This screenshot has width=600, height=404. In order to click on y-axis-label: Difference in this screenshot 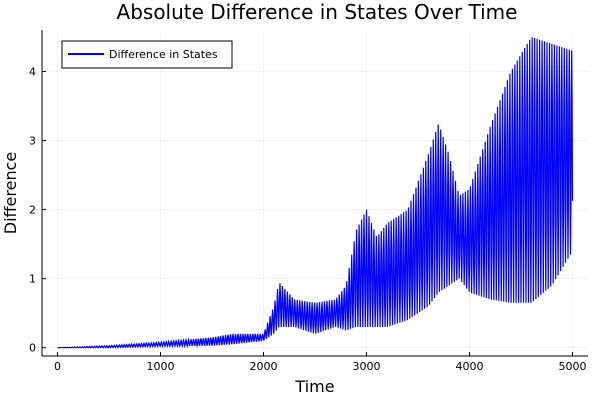, I will do `click(10, 193)`.